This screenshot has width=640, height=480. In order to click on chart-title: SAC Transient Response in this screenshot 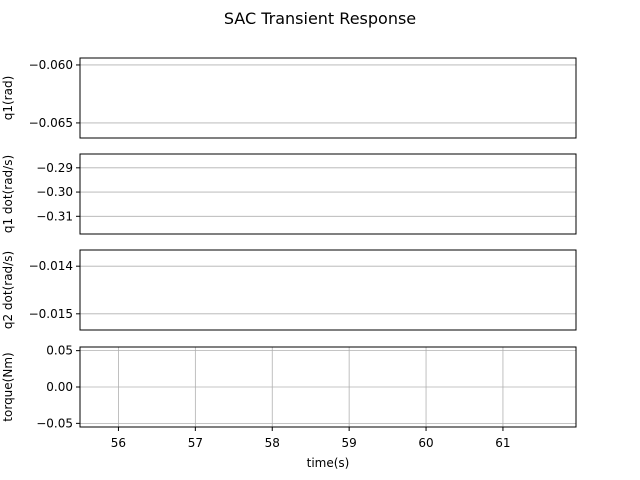, I will do `click(320, 18)`.